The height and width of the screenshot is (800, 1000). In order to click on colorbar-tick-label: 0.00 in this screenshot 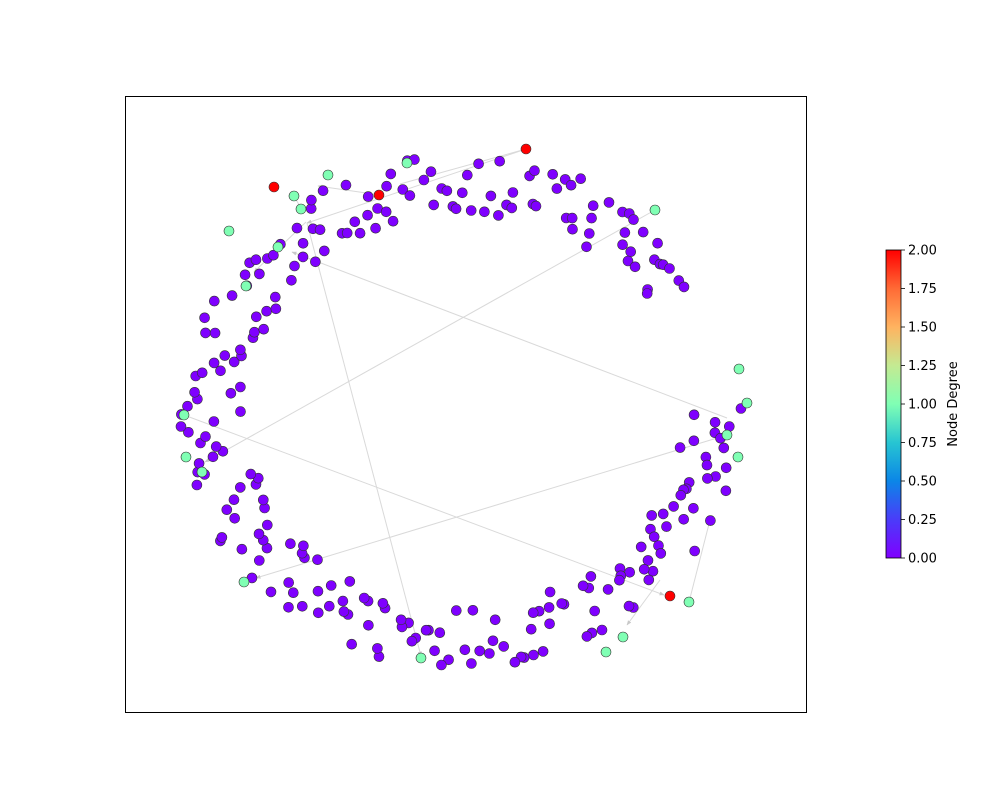, I will do `click(922, 559)`.